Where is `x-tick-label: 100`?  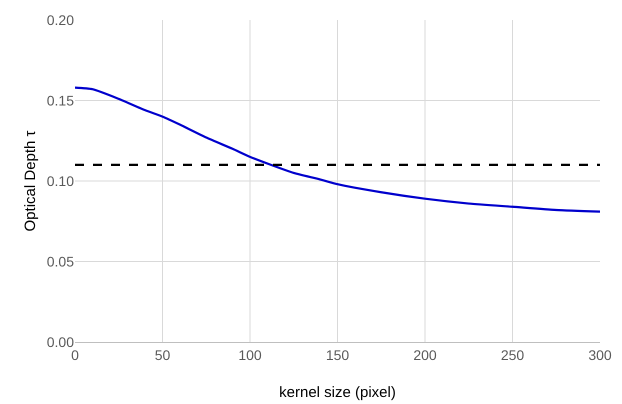
x-tick-label: 100 is located at coordinates (250, 354).